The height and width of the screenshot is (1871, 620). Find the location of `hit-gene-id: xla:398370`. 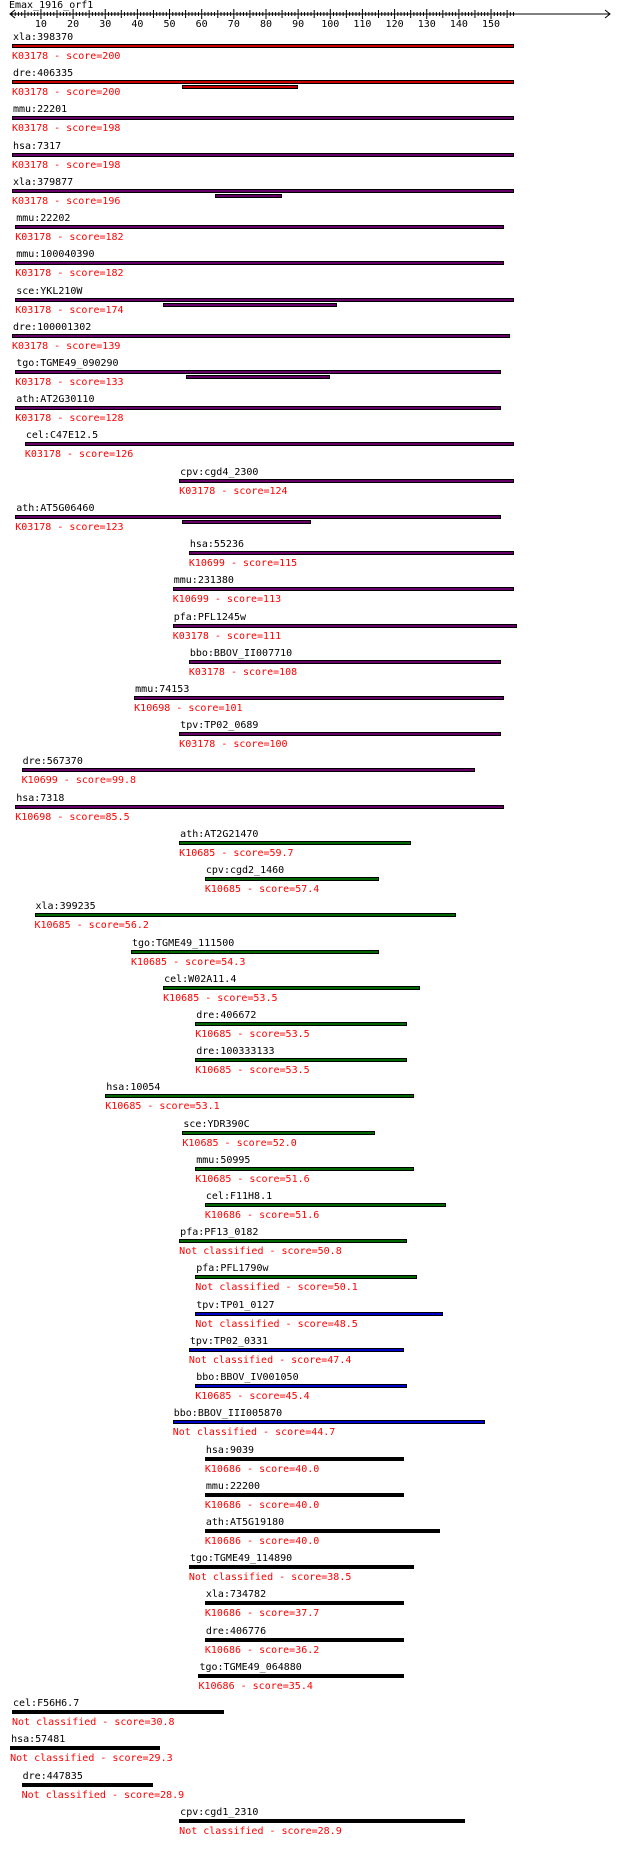

hit-gene-id: xla:398370 is located at coordinates (43, 37).